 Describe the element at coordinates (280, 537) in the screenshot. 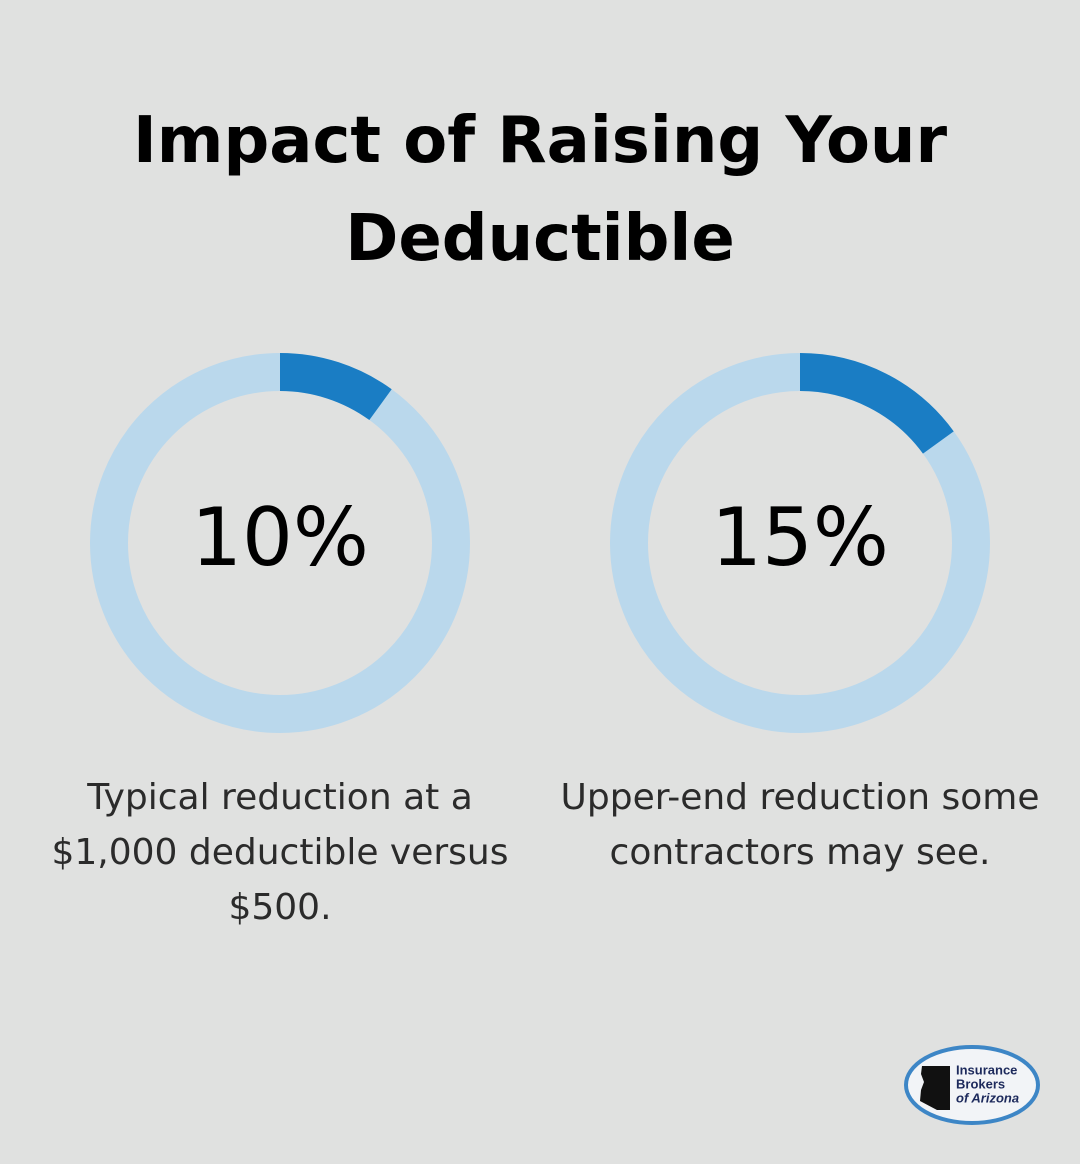

I see `value-label: 10%` at that location.